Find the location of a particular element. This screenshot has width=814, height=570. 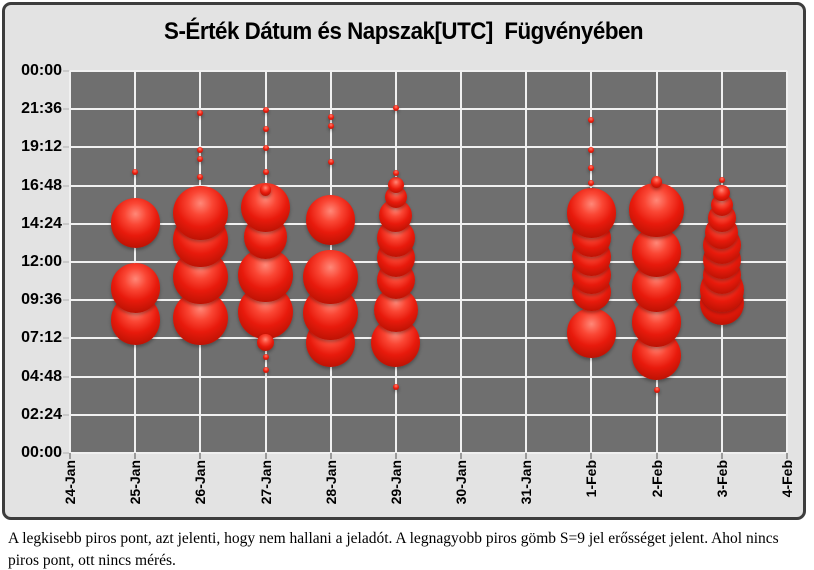

x-axis-label: 27-Jan is located at coordinates (265, 482).